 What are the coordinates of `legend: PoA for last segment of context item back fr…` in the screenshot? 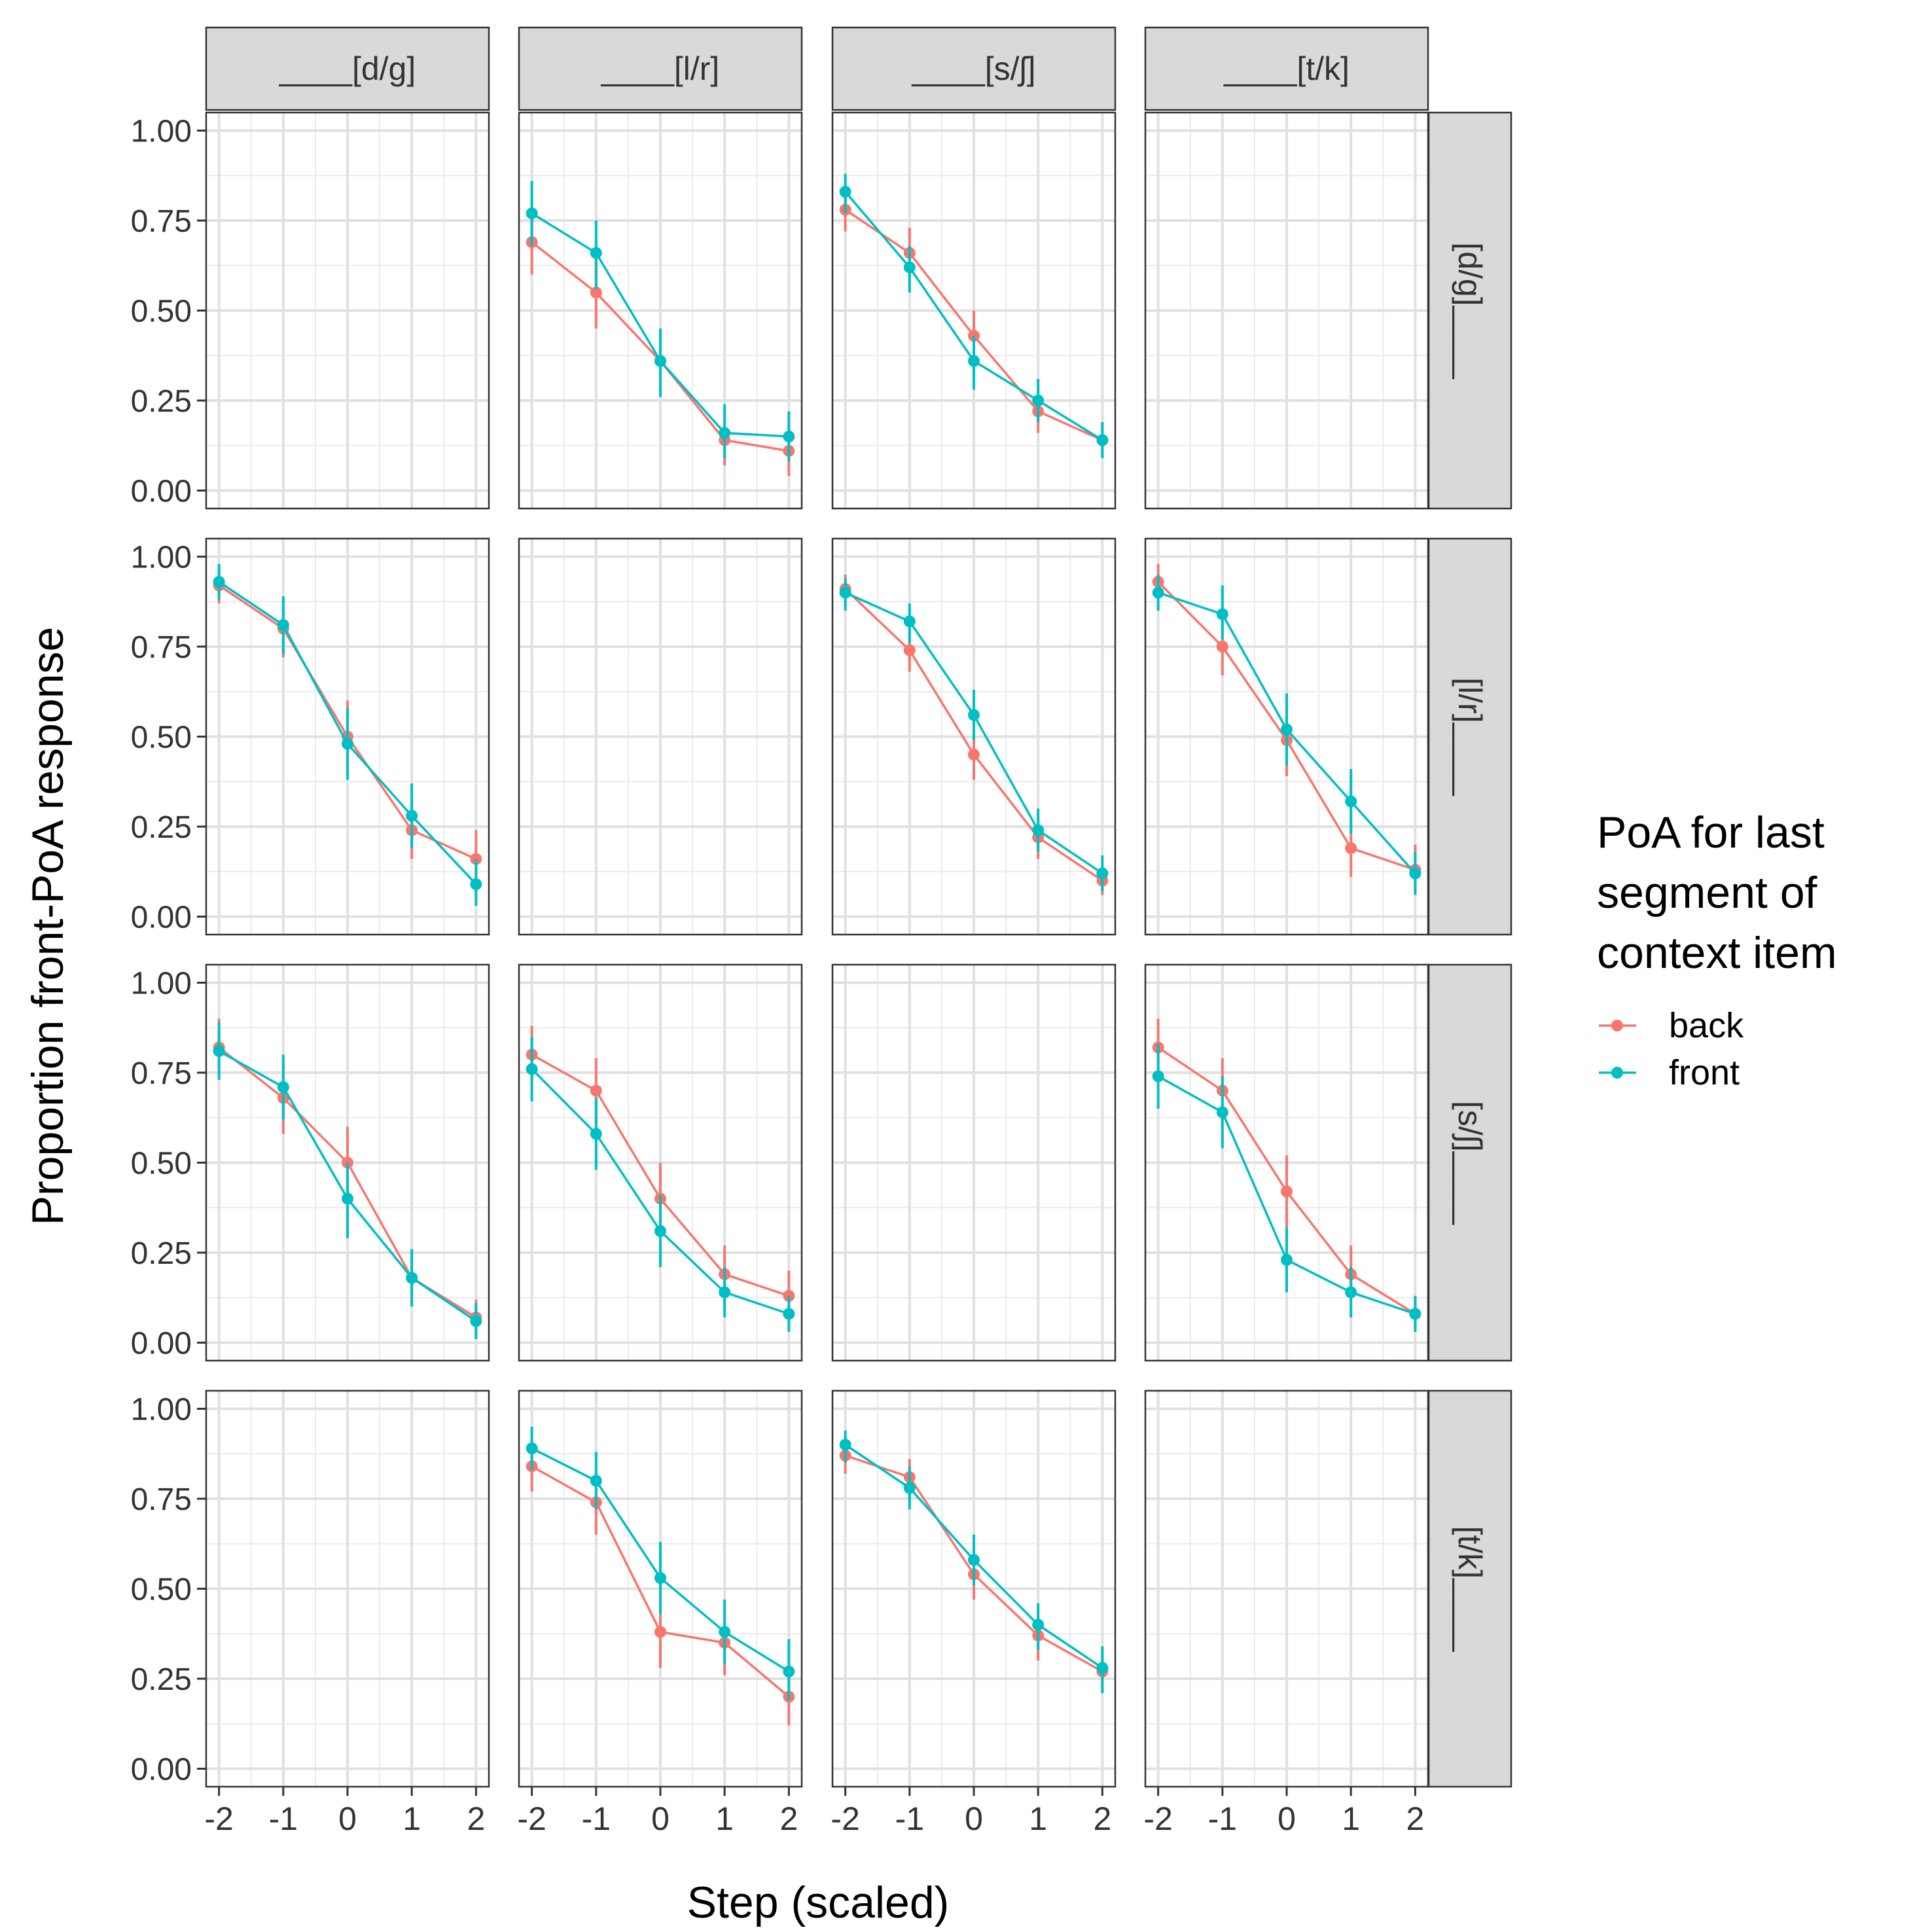 It's located at (1717, 950).